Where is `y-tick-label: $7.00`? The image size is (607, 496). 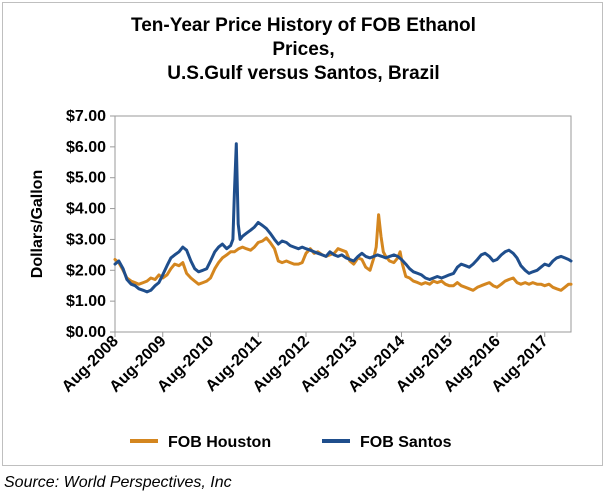
y-tick-label: $7.00 is located at coordinates (86, 116).